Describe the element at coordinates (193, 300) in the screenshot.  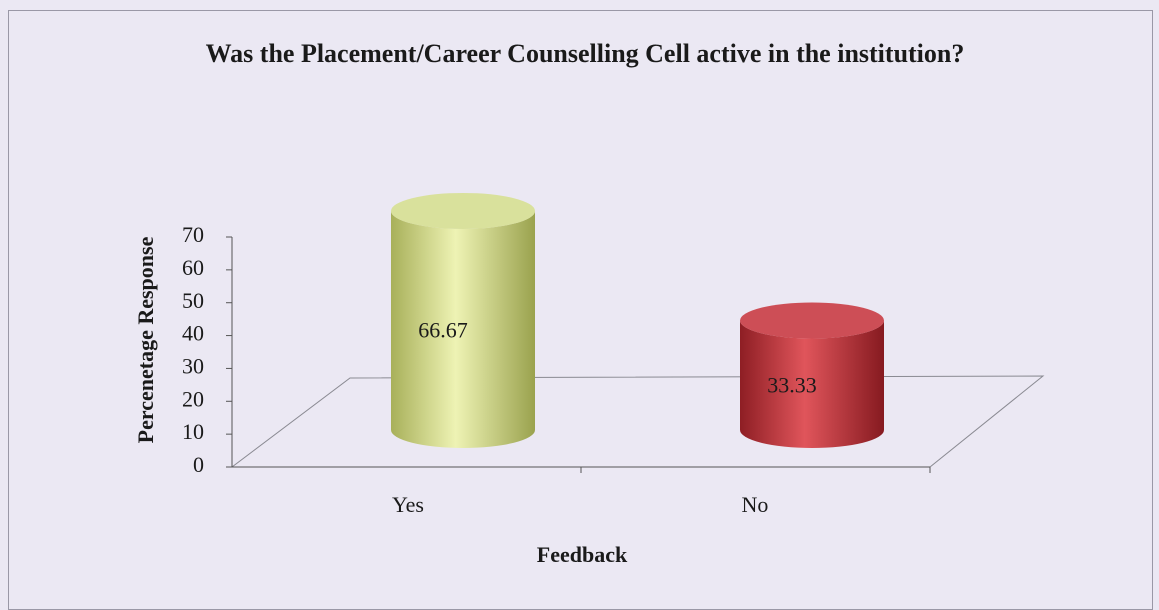
I see `y-tick-label: 50` at that location.